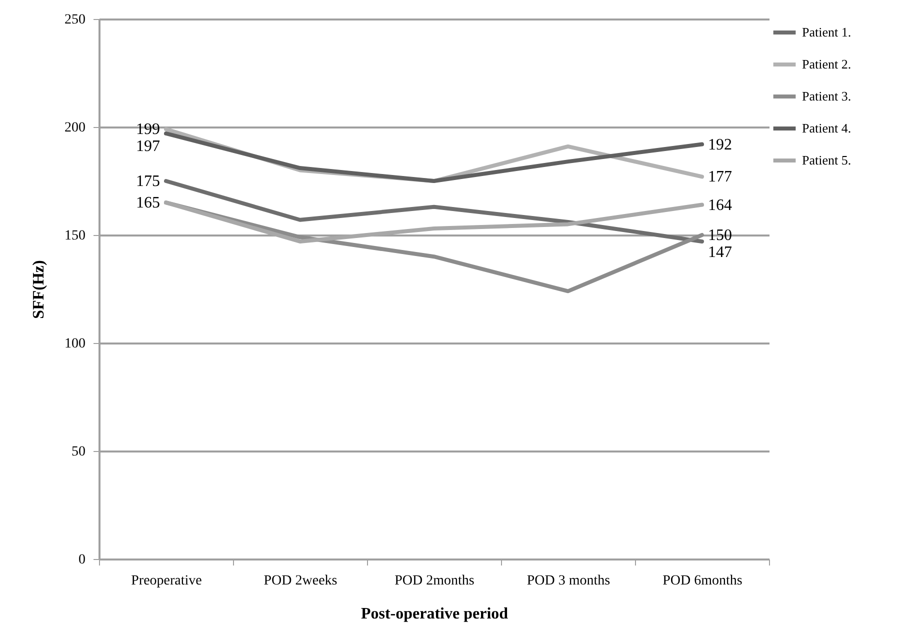 This screenshot has height=637, width=924. Describe the element at coordinates (720, 177) in the screenshot. I see `data-label: 177` at that location.